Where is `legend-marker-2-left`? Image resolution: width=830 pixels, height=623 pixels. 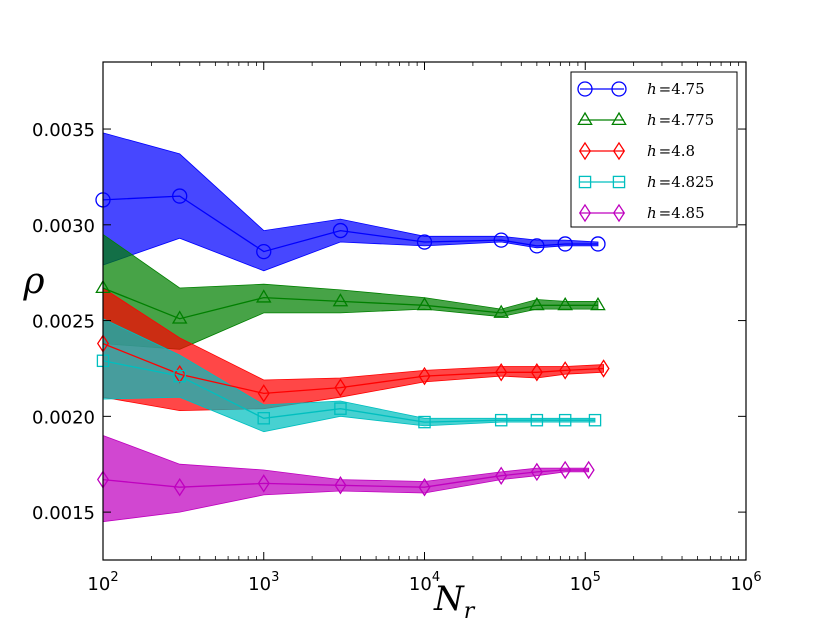
legend-marker-2-left is located at coordinates (585, 118).